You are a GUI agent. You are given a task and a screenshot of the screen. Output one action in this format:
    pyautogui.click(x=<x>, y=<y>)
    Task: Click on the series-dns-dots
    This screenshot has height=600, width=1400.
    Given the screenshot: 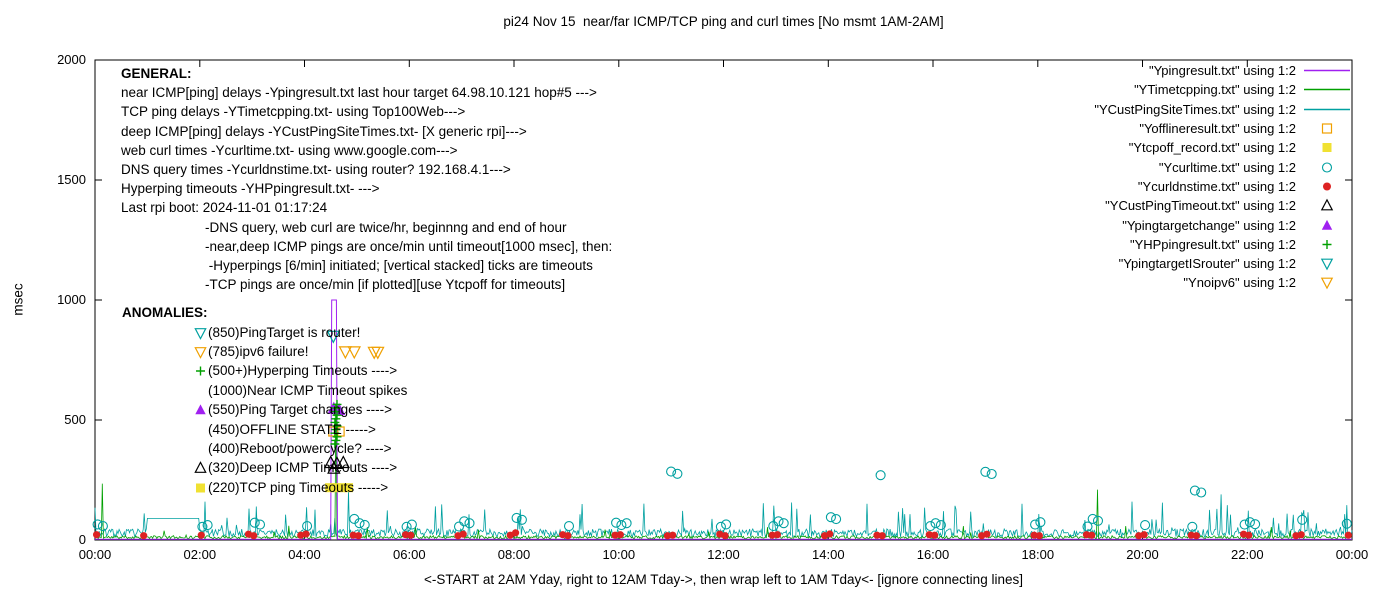 What is the action you would take?
    pyautogui.click(x=722, y=534)
    